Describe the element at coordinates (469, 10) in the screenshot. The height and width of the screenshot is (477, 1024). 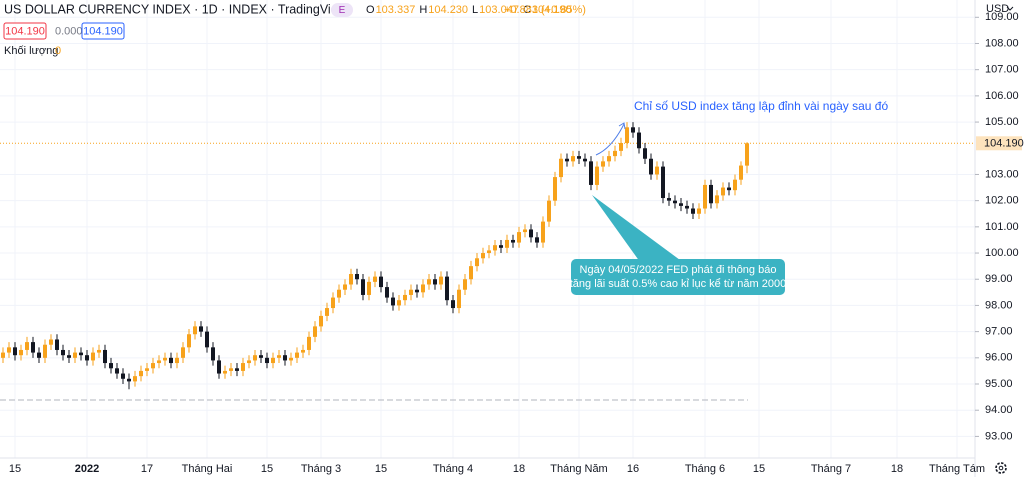
I see `ohlc: O 103.337 H 104.230 L 103.047 C 104.190` at that location.